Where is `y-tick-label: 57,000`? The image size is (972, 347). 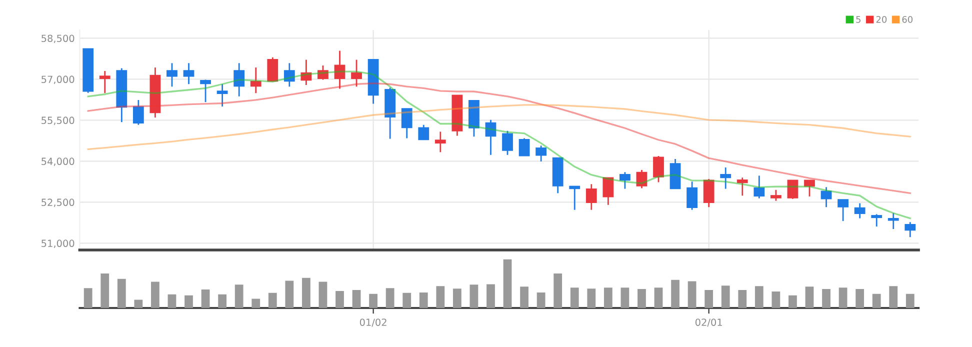 y-tick-label: 57,000 is located at coordinates (58, 80).